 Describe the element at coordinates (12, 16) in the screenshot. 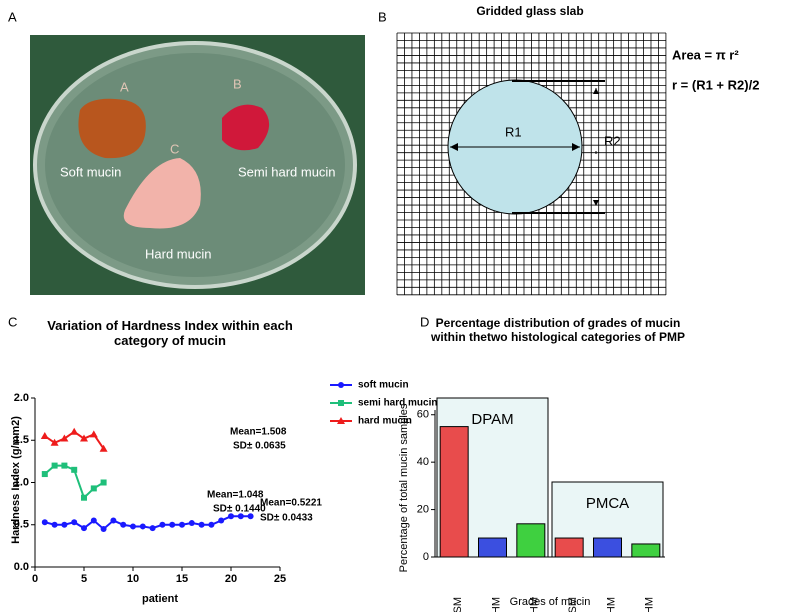

I see `panel-label: A` at that location.